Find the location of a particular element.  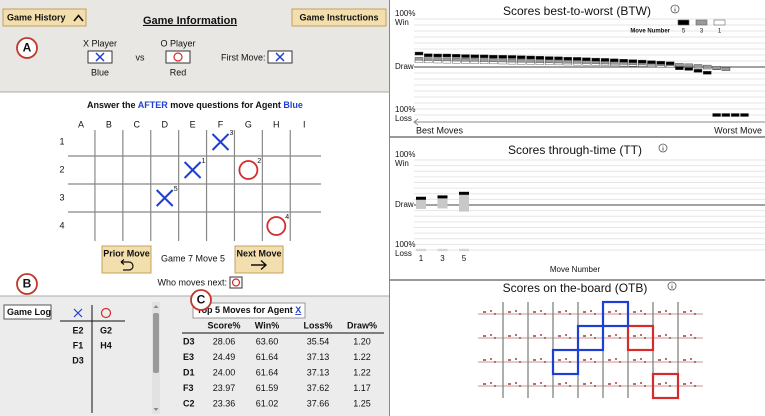

button-label: Game History is located at coordinates (36, 17).